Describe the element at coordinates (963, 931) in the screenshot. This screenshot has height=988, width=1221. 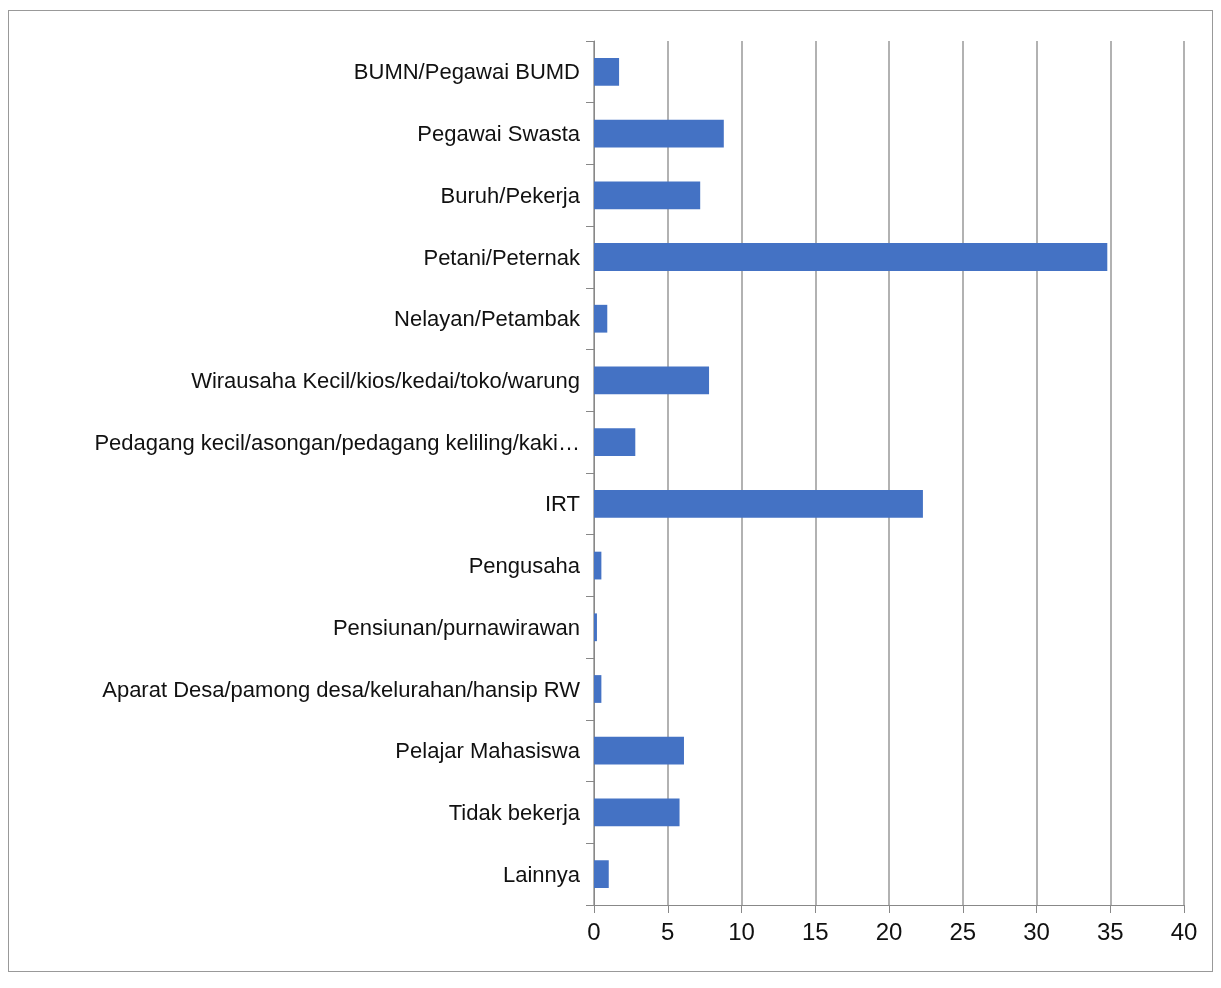
I see `x-tick-label: 25` at that location.